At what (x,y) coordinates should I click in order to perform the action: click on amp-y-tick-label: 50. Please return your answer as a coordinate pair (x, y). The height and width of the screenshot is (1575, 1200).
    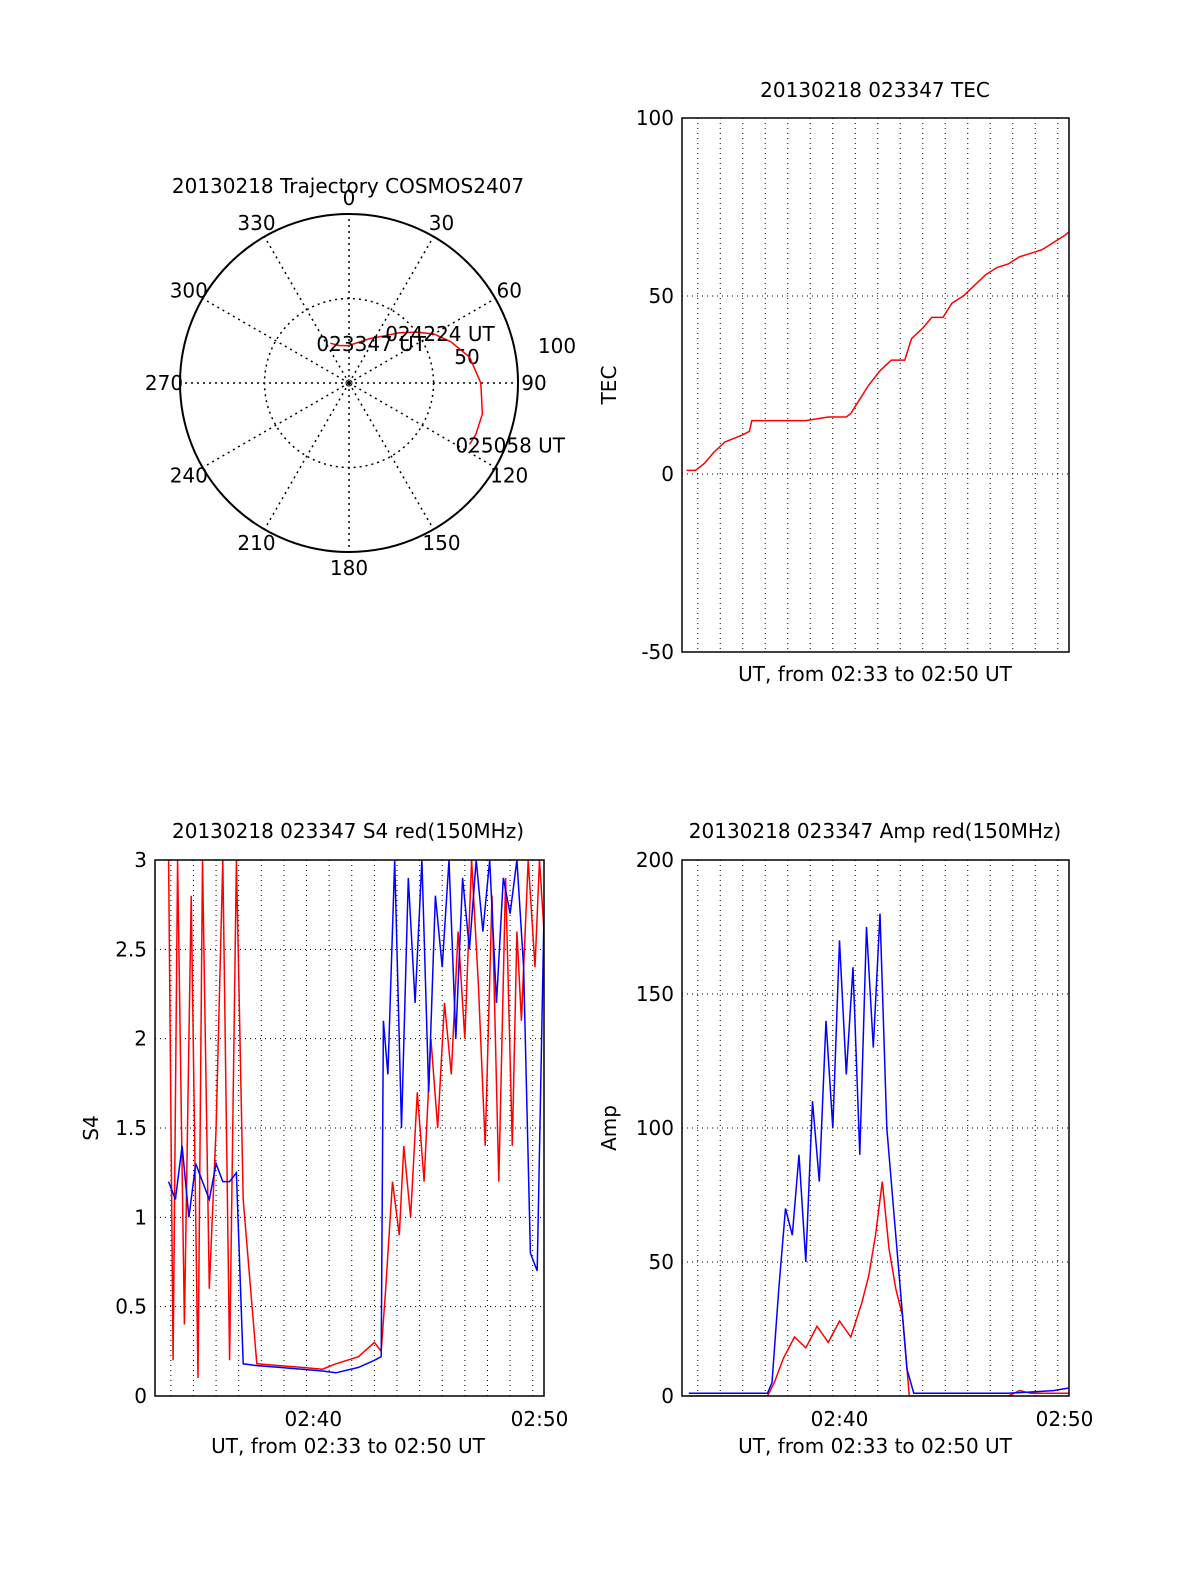
    Looking at the image, I should click on (661, 1262).